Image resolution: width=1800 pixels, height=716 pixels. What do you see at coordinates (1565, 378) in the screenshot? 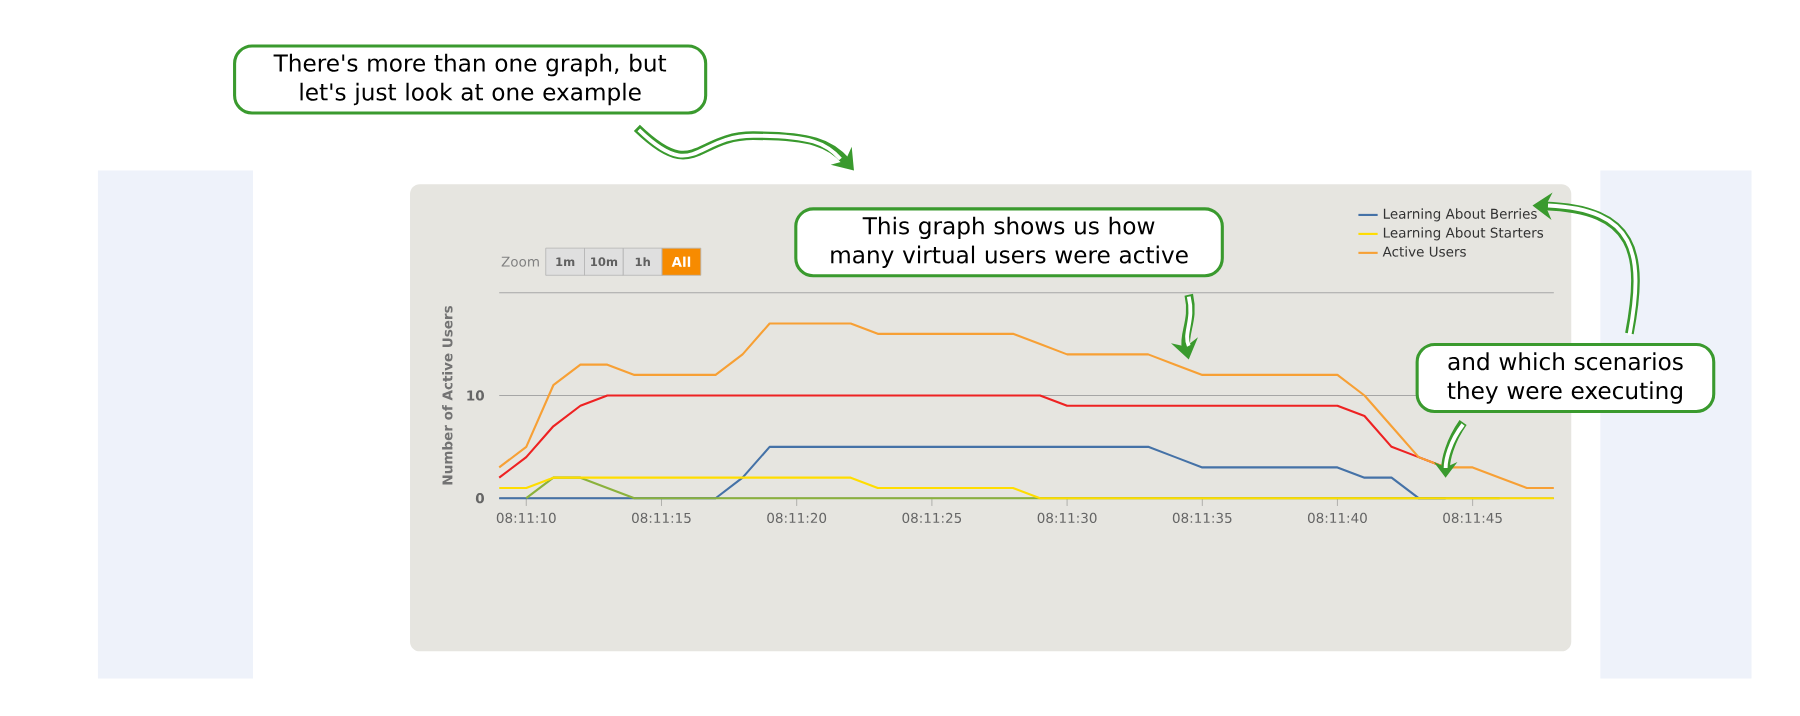
I see `annotation: and which scenarios they were executing` at bounding box center [1565, 378].